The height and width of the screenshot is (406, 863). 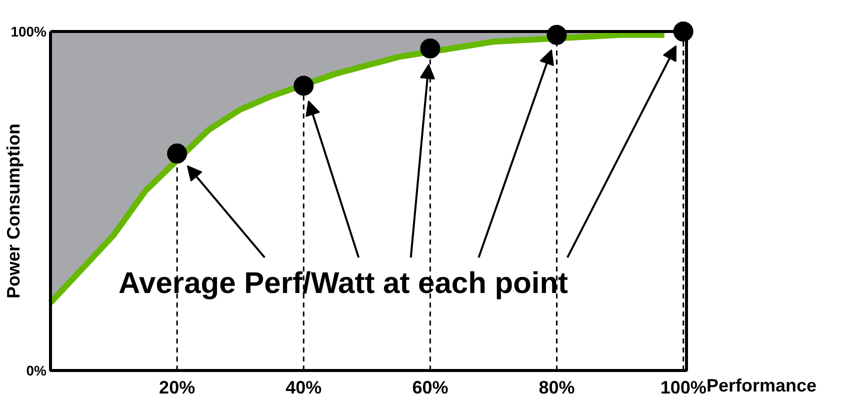 What do you see at coordinates (430, 388) in the screenshot?
I see `x-tick-label: 60%` at bounding box center [430, 388].